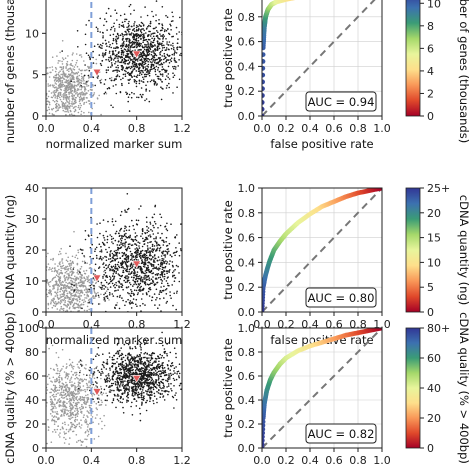 The width and height of the screenshot is (474, 474). Describe the element at coordinates (310, 128) in the screenshot. I see `x-tick-label: 0.4` at that location.